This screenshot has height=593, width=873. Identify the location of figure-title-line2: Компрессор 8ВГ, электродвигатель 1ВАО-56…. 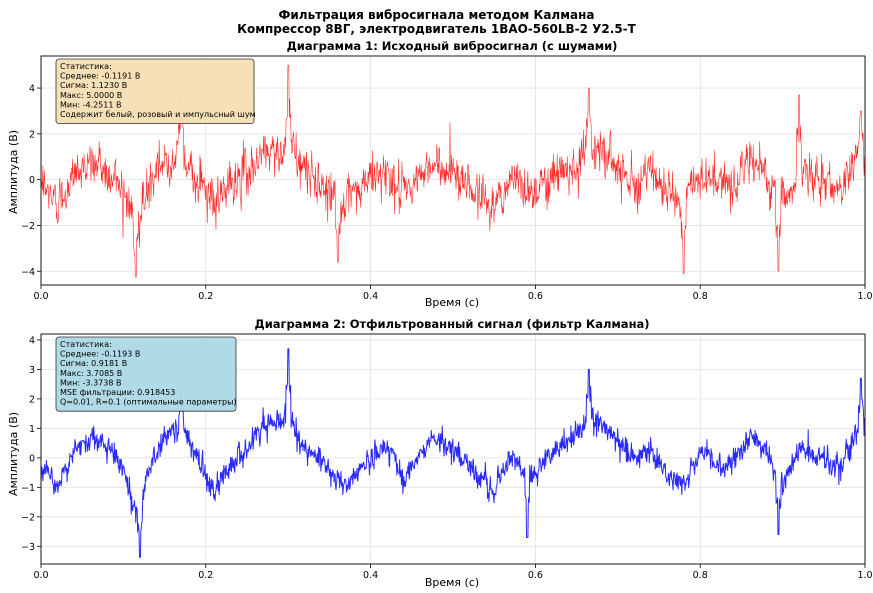
(436, 29).